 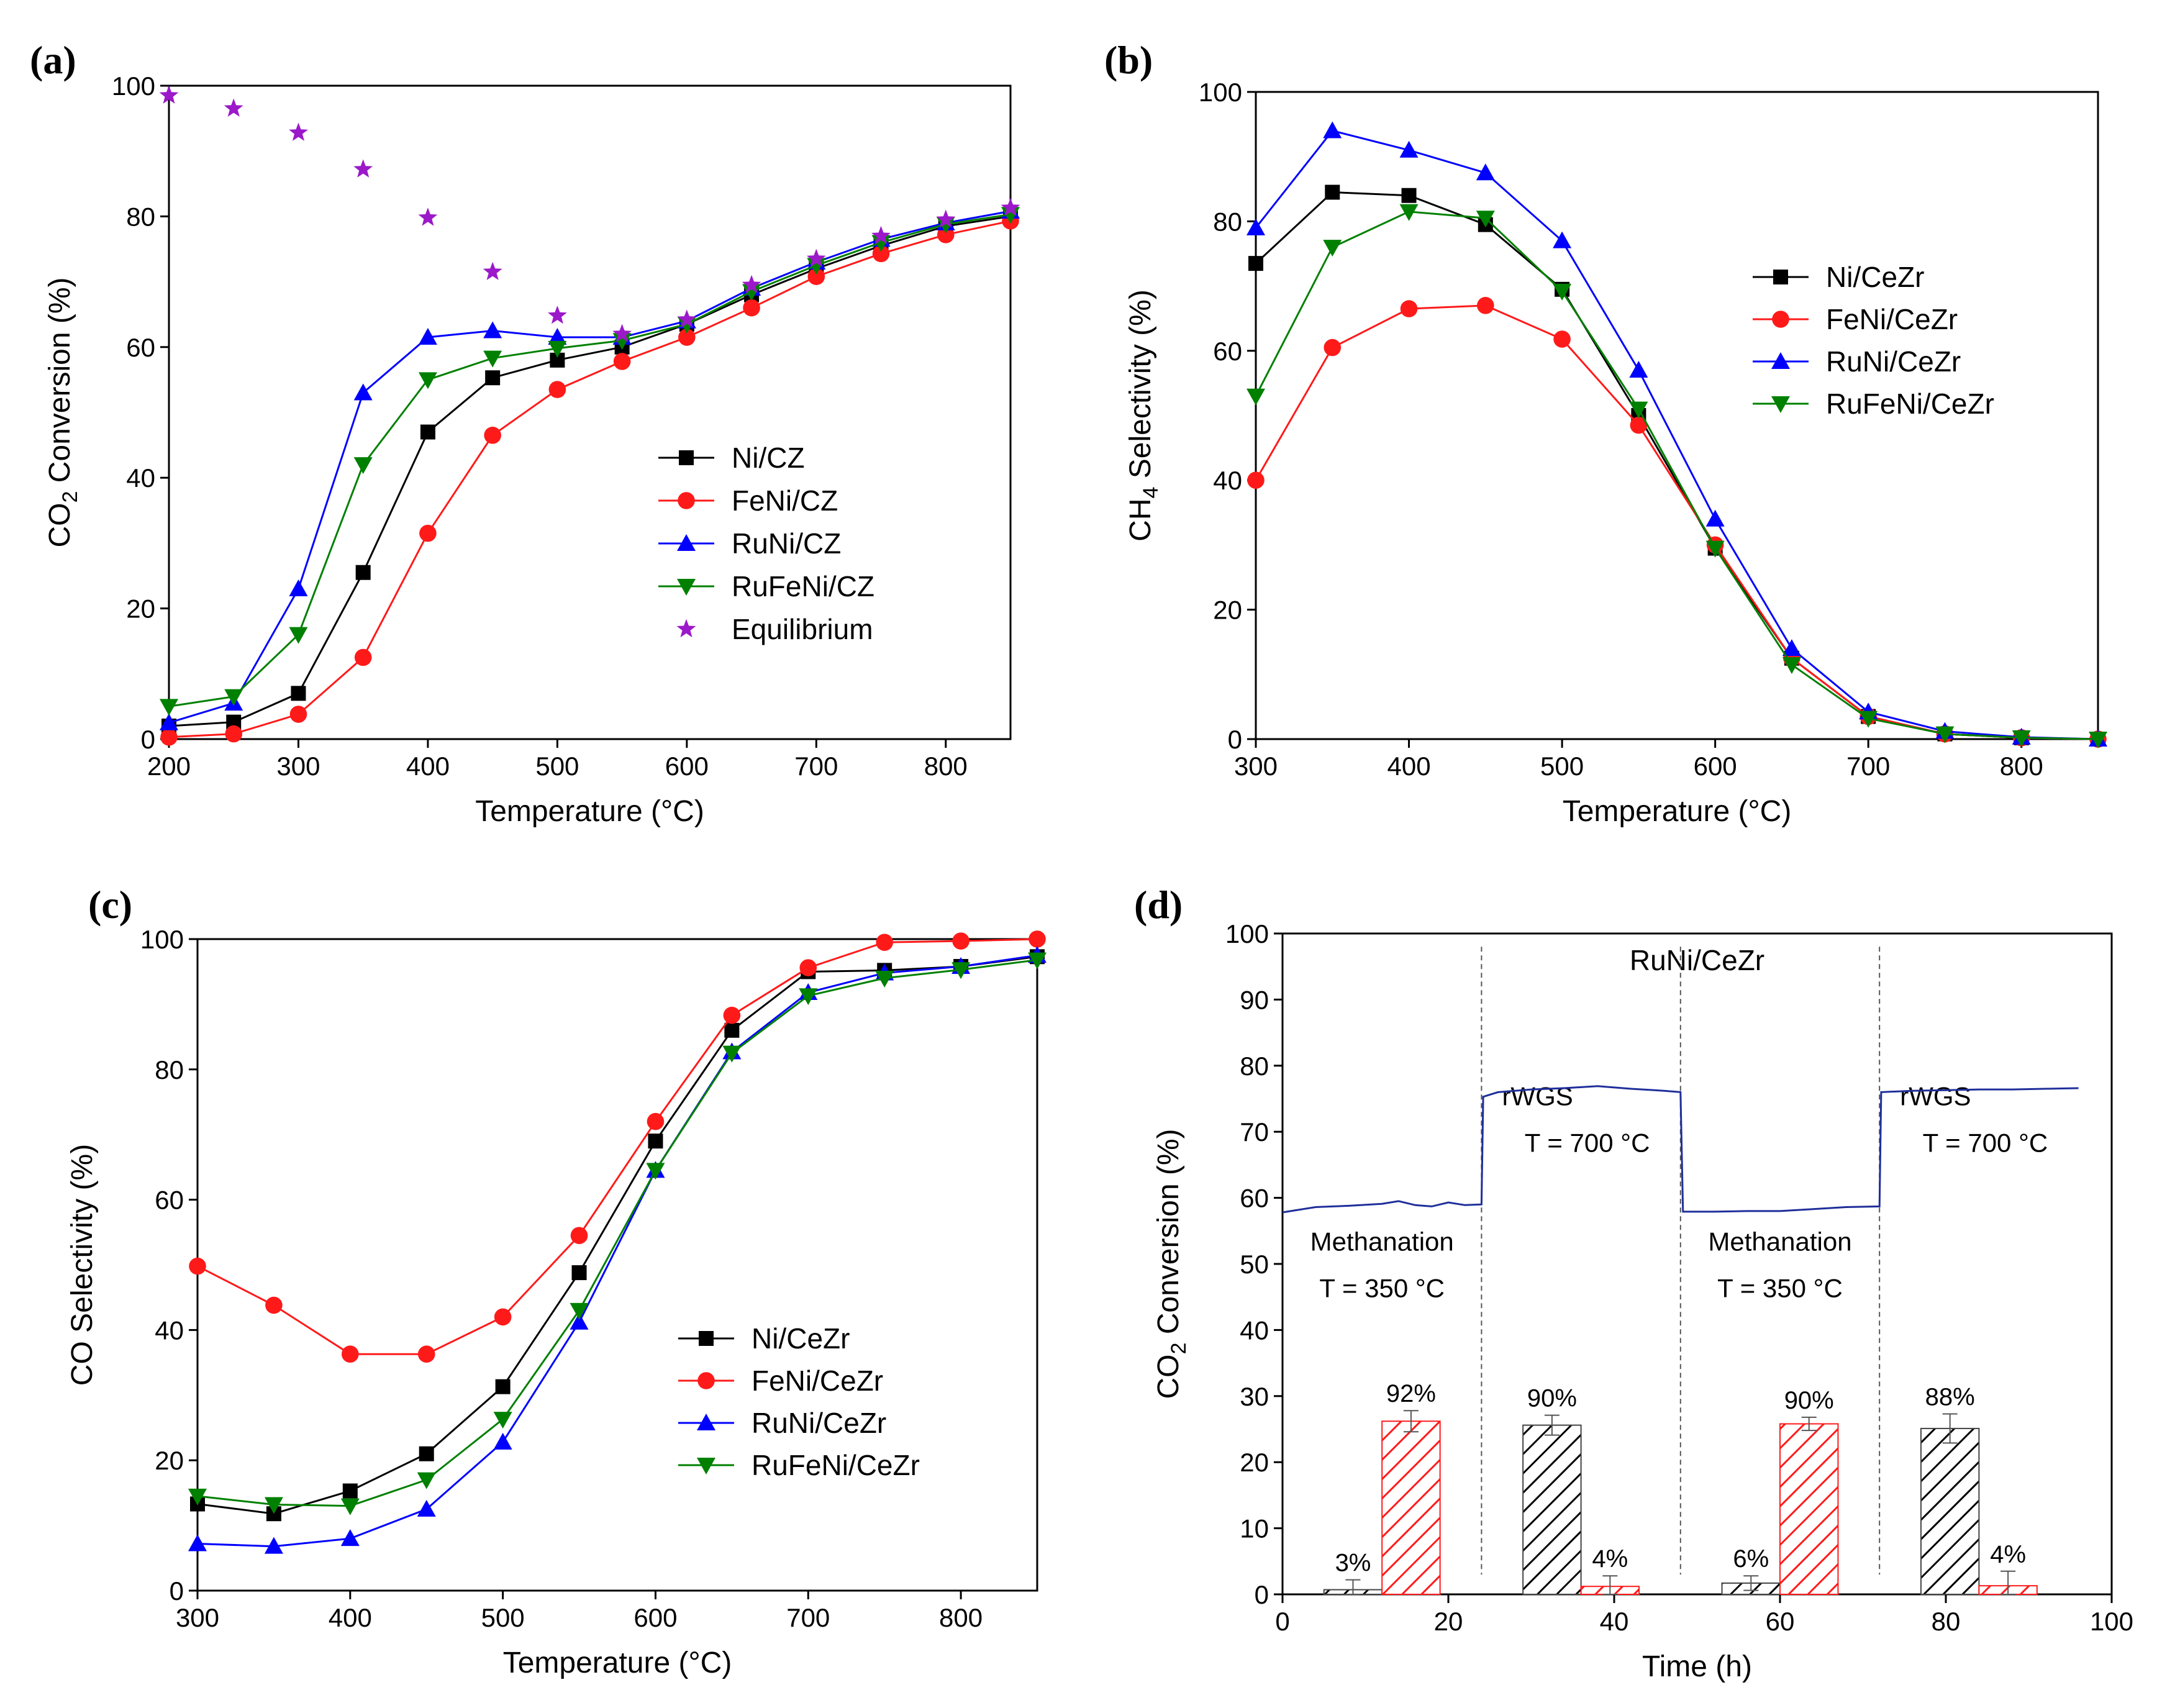 What do you see at coordinates (2022, 766) in the screenshot?
I see `x-tick-label: 800` at bounding box center [2022, 766].